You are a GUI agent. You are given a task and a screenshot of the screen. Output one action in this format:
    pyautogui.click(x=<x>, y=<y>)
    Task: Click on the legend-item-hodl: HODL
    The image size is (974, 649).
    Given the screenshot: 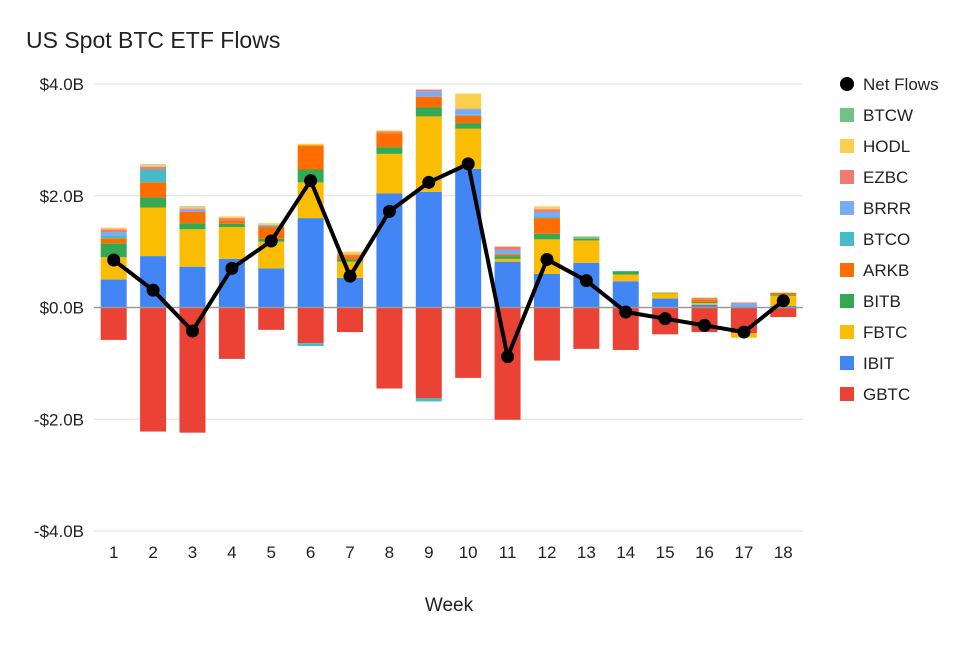 What is the action you would take?
    pyautogui.click(x=875, y=146)
    